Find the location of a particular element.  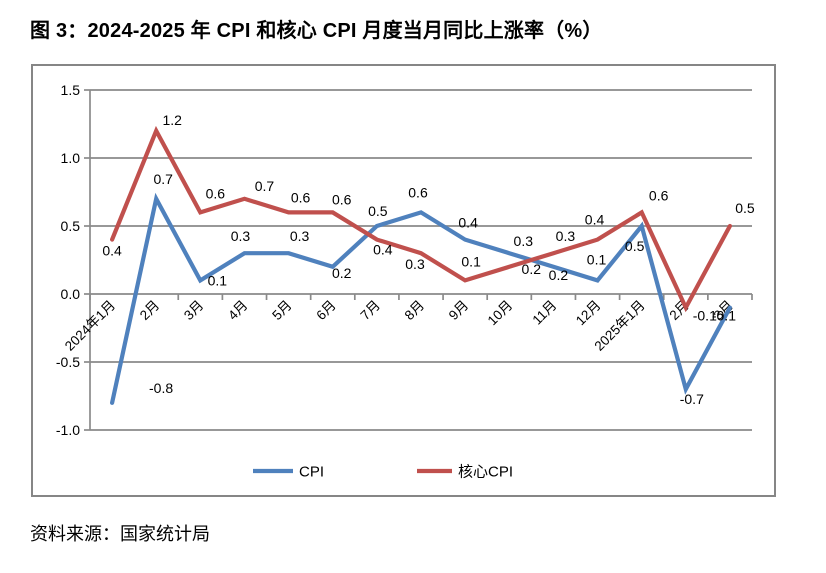

core-cpi-data-label: 1.2 is located at coordinates (172, 120).